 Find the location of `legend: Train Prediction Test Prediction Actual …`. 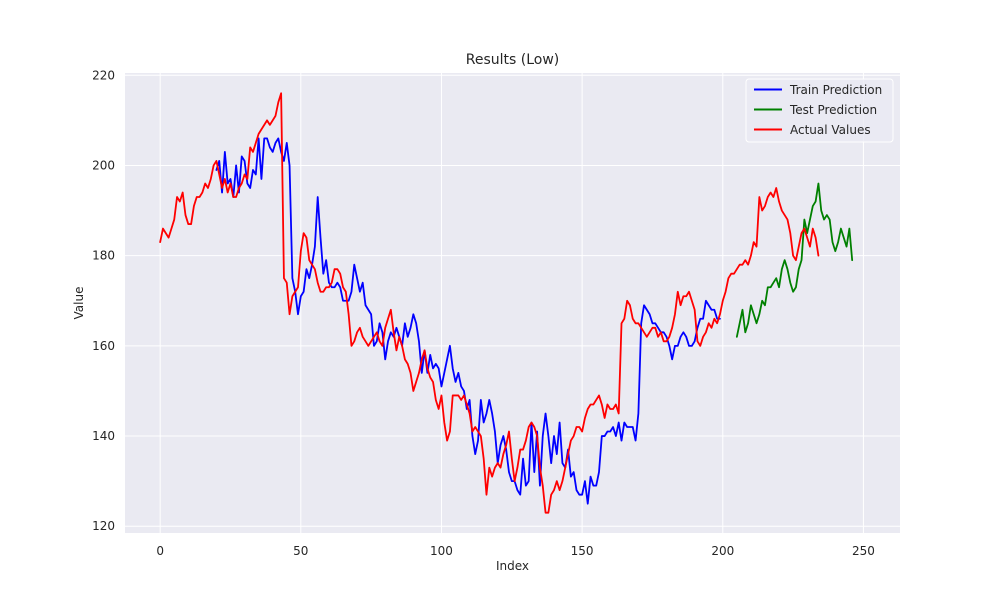

legend: Train Prediction Test Prediction Actual … is located at coordinates (819, 110).